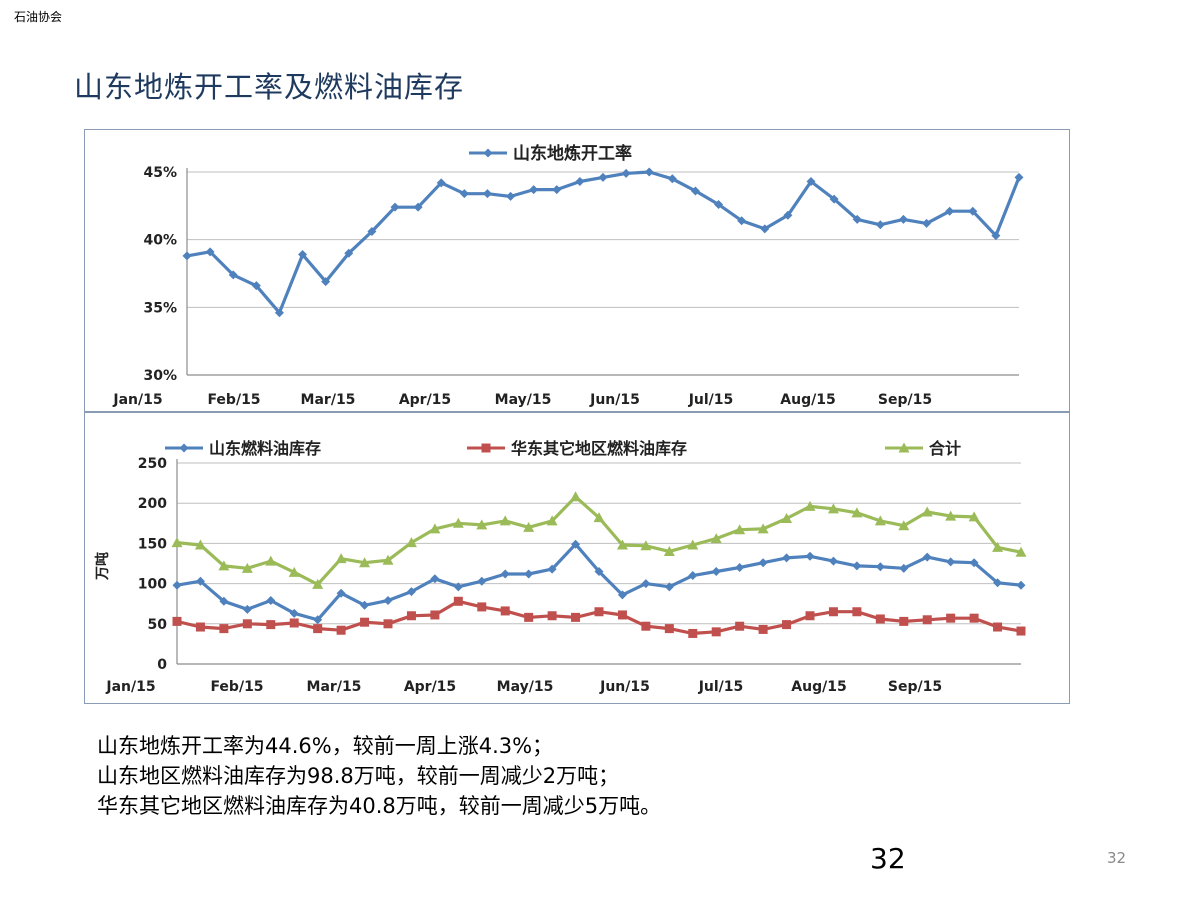 The height and width of the screenshot is (900, 1200). What do you see at coordinates (358, 776) in the screenshot?
I see `note-shandong-inventory: 山东地区燃料油库存为98.8万吨，较前一周减少2万吨；` at bounding box center [358, 776].